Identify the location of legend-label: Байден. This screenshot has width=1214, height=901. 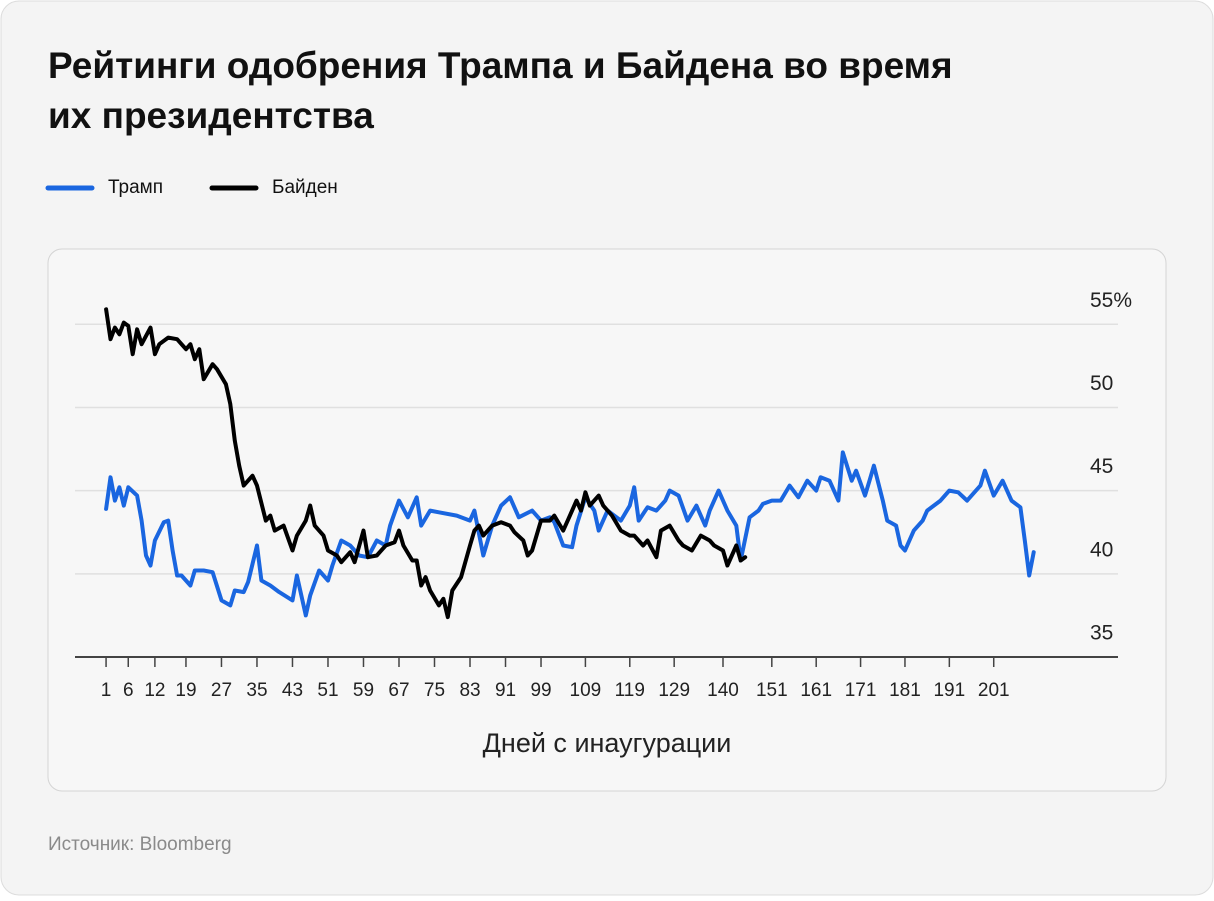
(305, 187).